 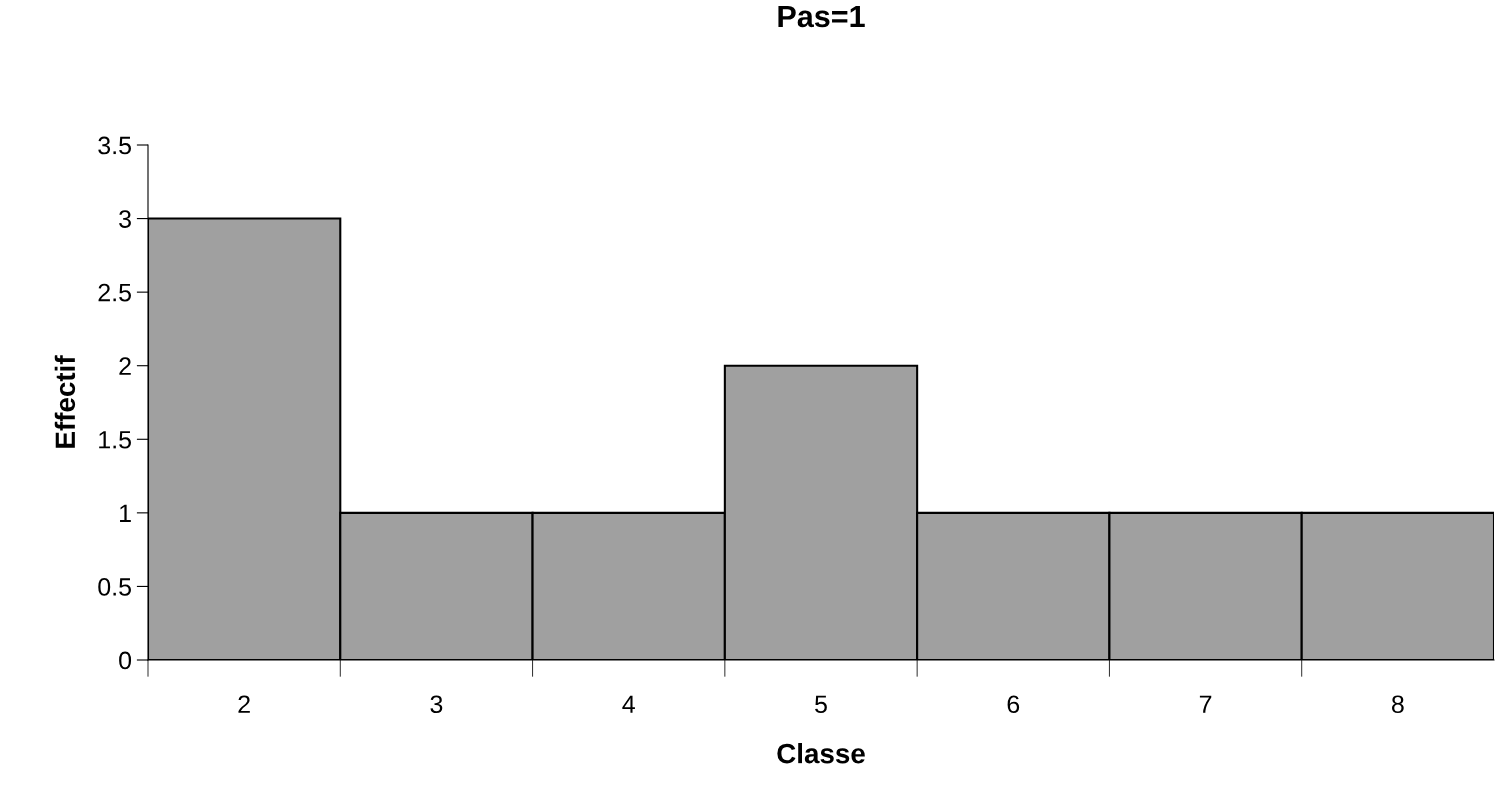 I want to click on x-tick-label: 5, so click(x=821, y=704).